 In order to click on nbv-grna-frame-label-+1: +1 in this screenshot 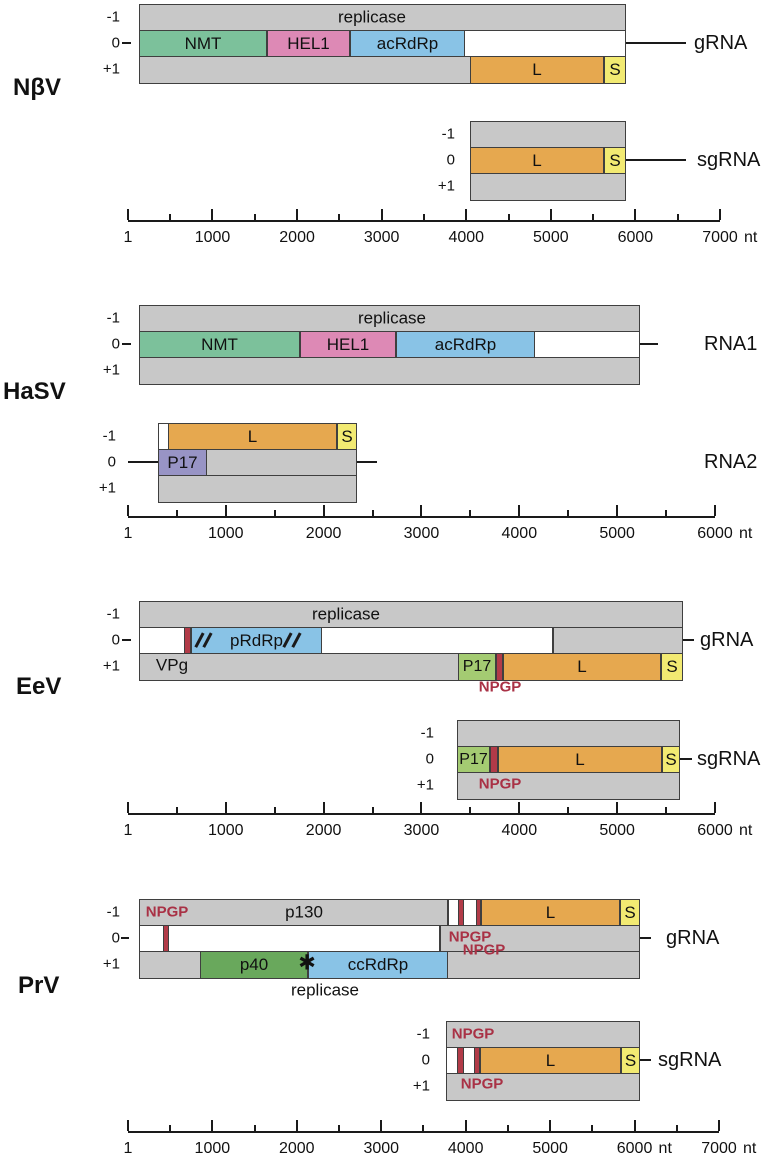, I will do `click(111, 69)`.